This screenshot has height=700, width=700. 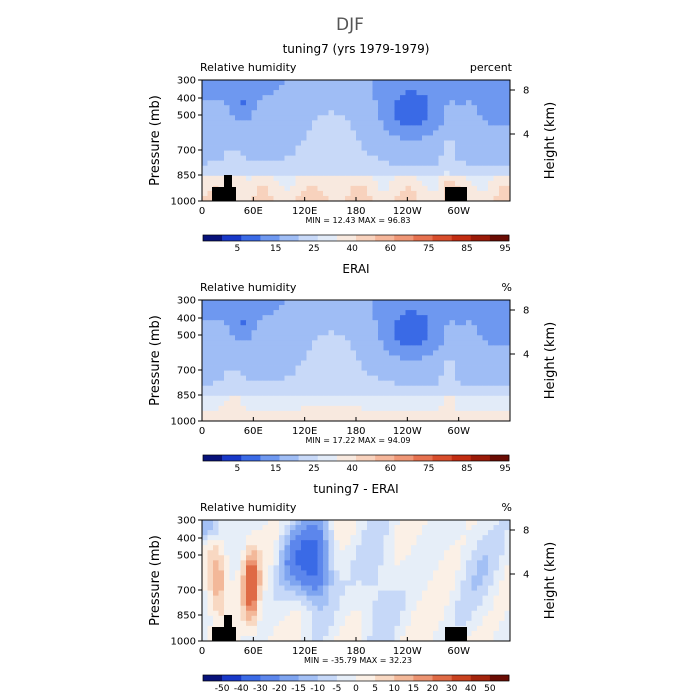 What do you see at coordinates (279, 689) in the screenshot?
I see `colorbar-label: -20` at bounding box center [279, 689].